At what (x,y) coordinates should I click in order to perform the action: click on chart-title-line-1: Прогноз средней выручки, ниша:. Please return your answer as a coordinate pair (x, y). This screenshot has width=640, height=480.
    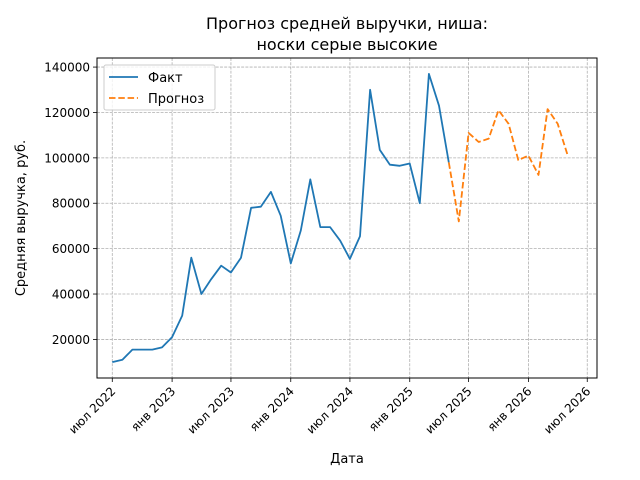
    Looking at the image, I should click on (347, 23).